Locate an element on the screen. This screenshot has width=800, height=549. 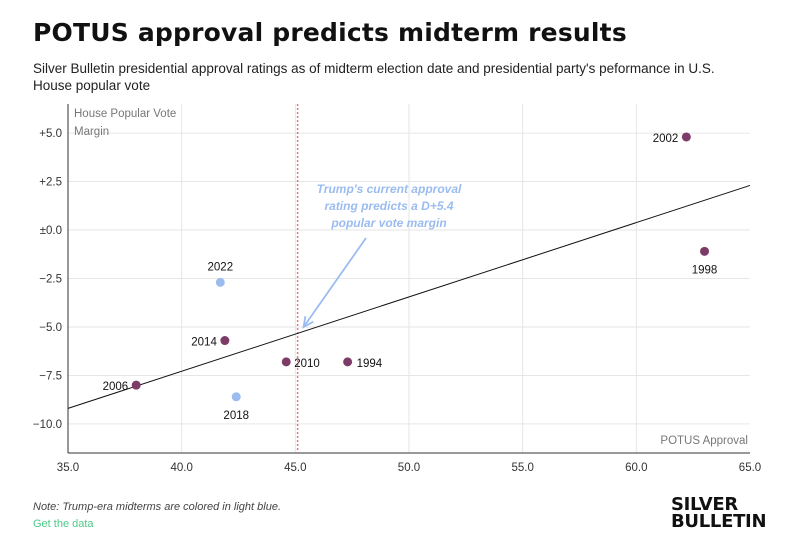
annotation-line-1: Trump's current approval is located at coordinates (389, 189).